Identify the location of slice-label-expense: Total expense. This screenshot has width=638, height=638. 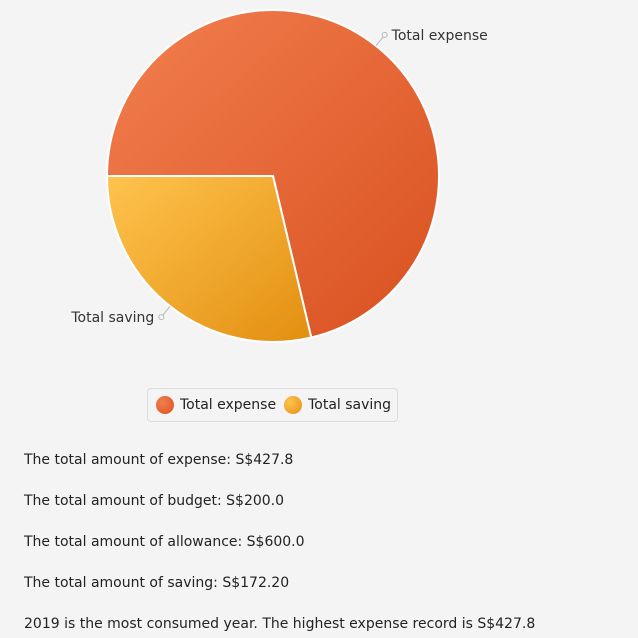
(439, 36).